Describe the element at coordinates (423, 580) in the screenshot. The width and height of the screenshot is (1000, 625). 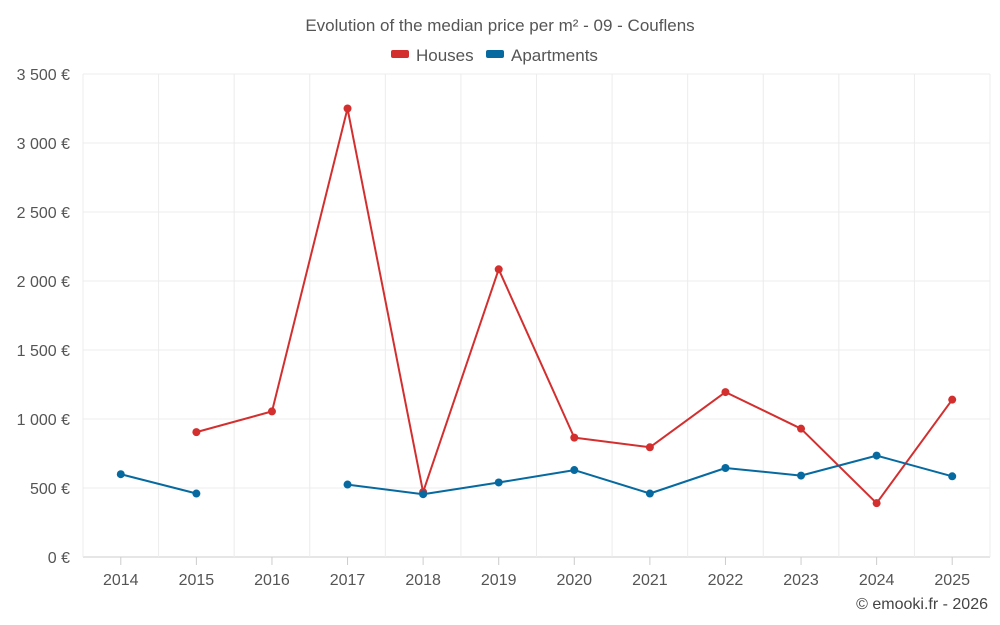
I see `x-tick-label: 2018` at that location.